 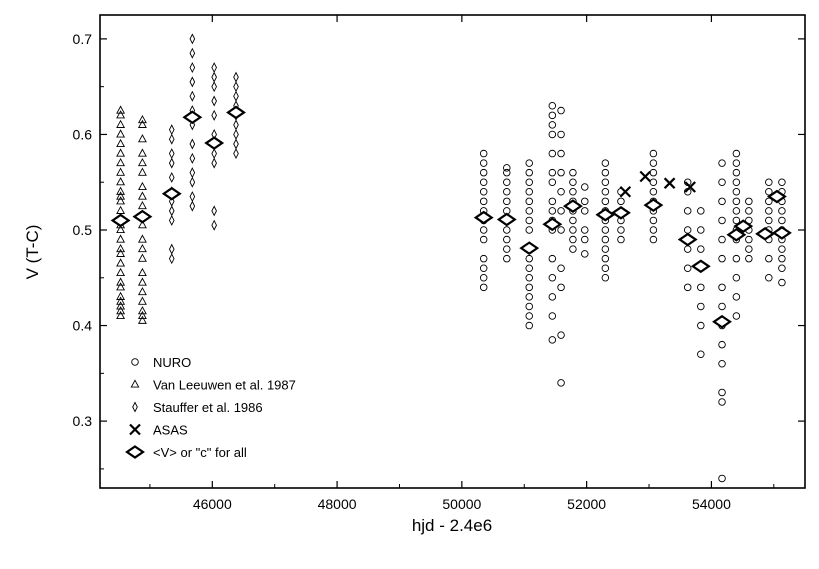 What do you see at coordinates (32, 252) in the screenshot?
I see `y-axis-label: V (T-C)` at bounding box center [32, 252].